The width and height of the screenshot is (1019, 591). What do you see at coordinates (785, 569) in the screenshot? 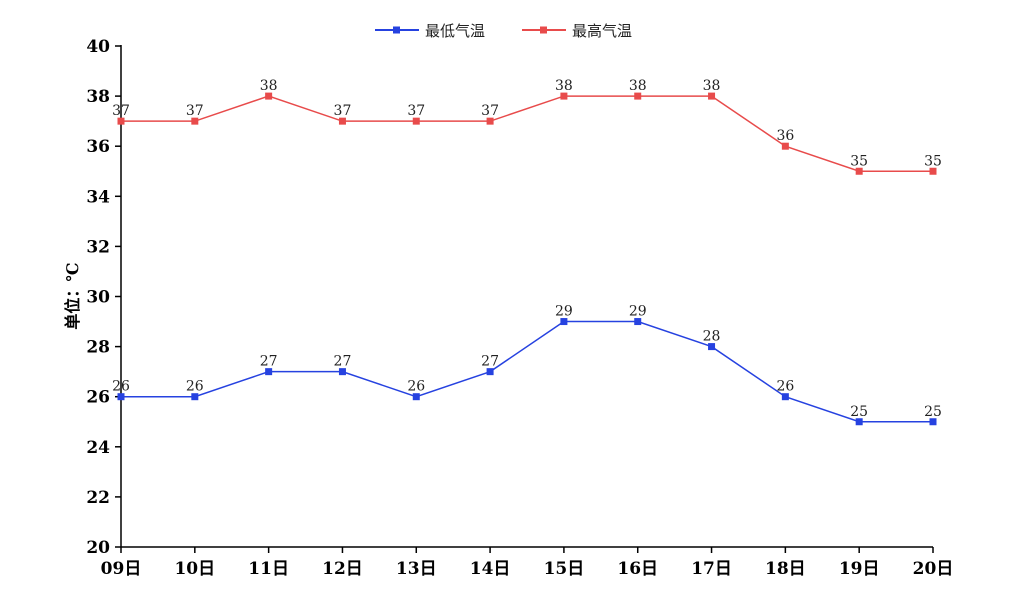
I see `x-tick-label: 18日` at bounding box center [785, 569].